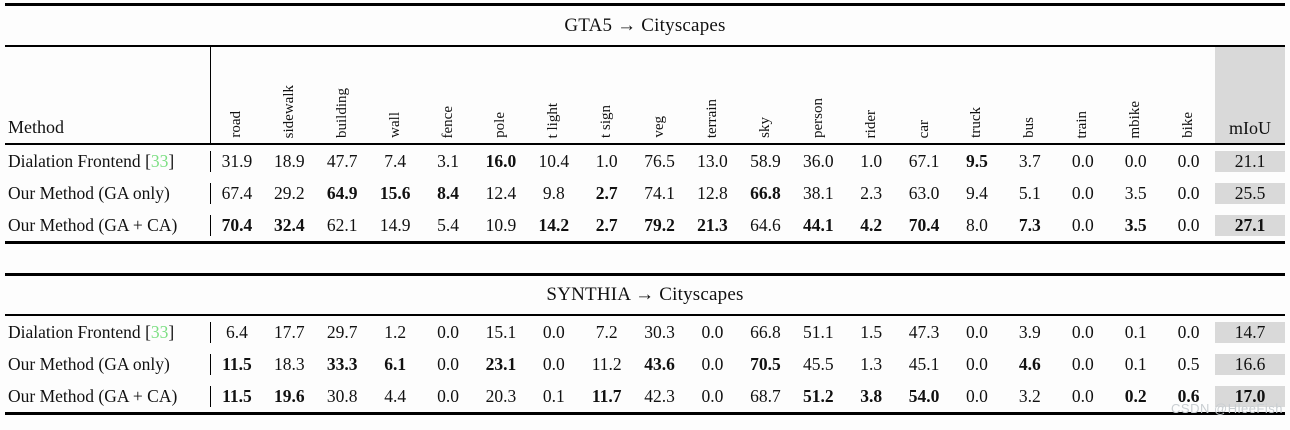 Image resolution: width=1290 pixels, height=430 pixels. Describe the element at coordinates (659, 363) in the screenshot. I see `cell-veg: 43.6` at that location.